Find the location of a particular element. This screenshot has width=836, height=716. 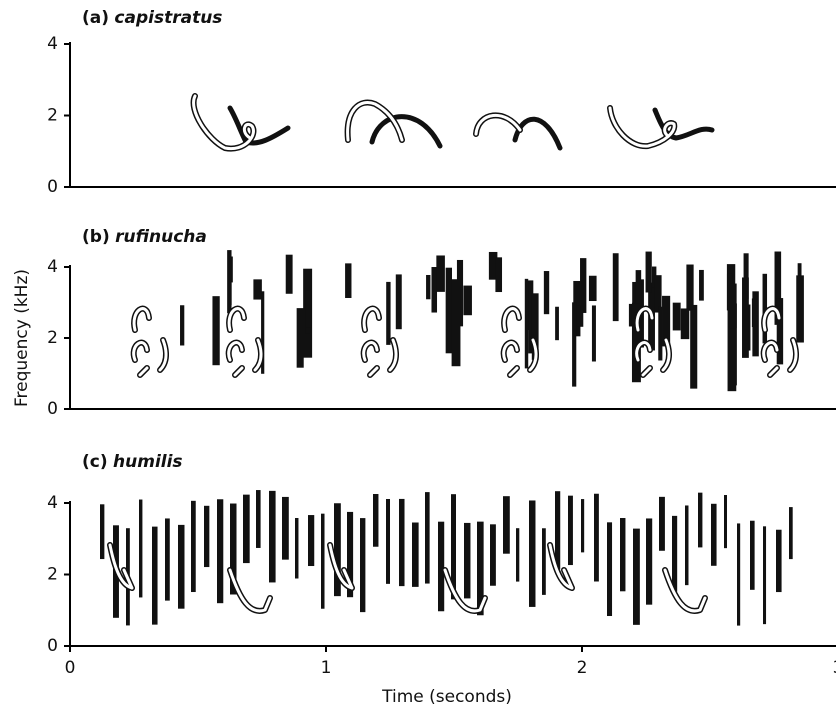

panel-letter: (b) is located at coordinates (96, 237).